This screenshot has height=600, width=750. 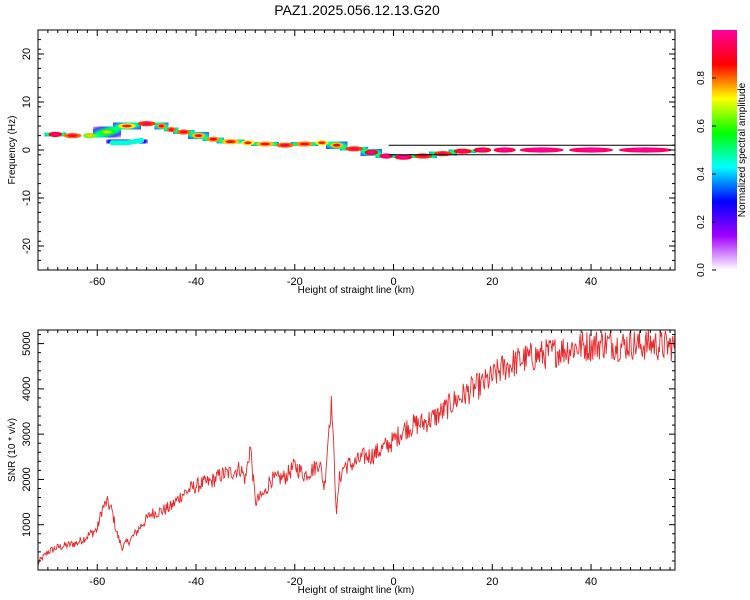 What do you see at coordinates (27, 524) in the screenshot?
I see `y-tick-label: 1000` at bounding box center [27, 524].